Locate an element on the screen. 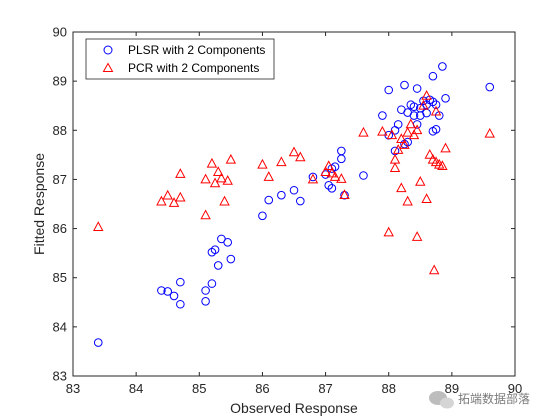  legend-triangle-marker is located at coordinates (108, 67).